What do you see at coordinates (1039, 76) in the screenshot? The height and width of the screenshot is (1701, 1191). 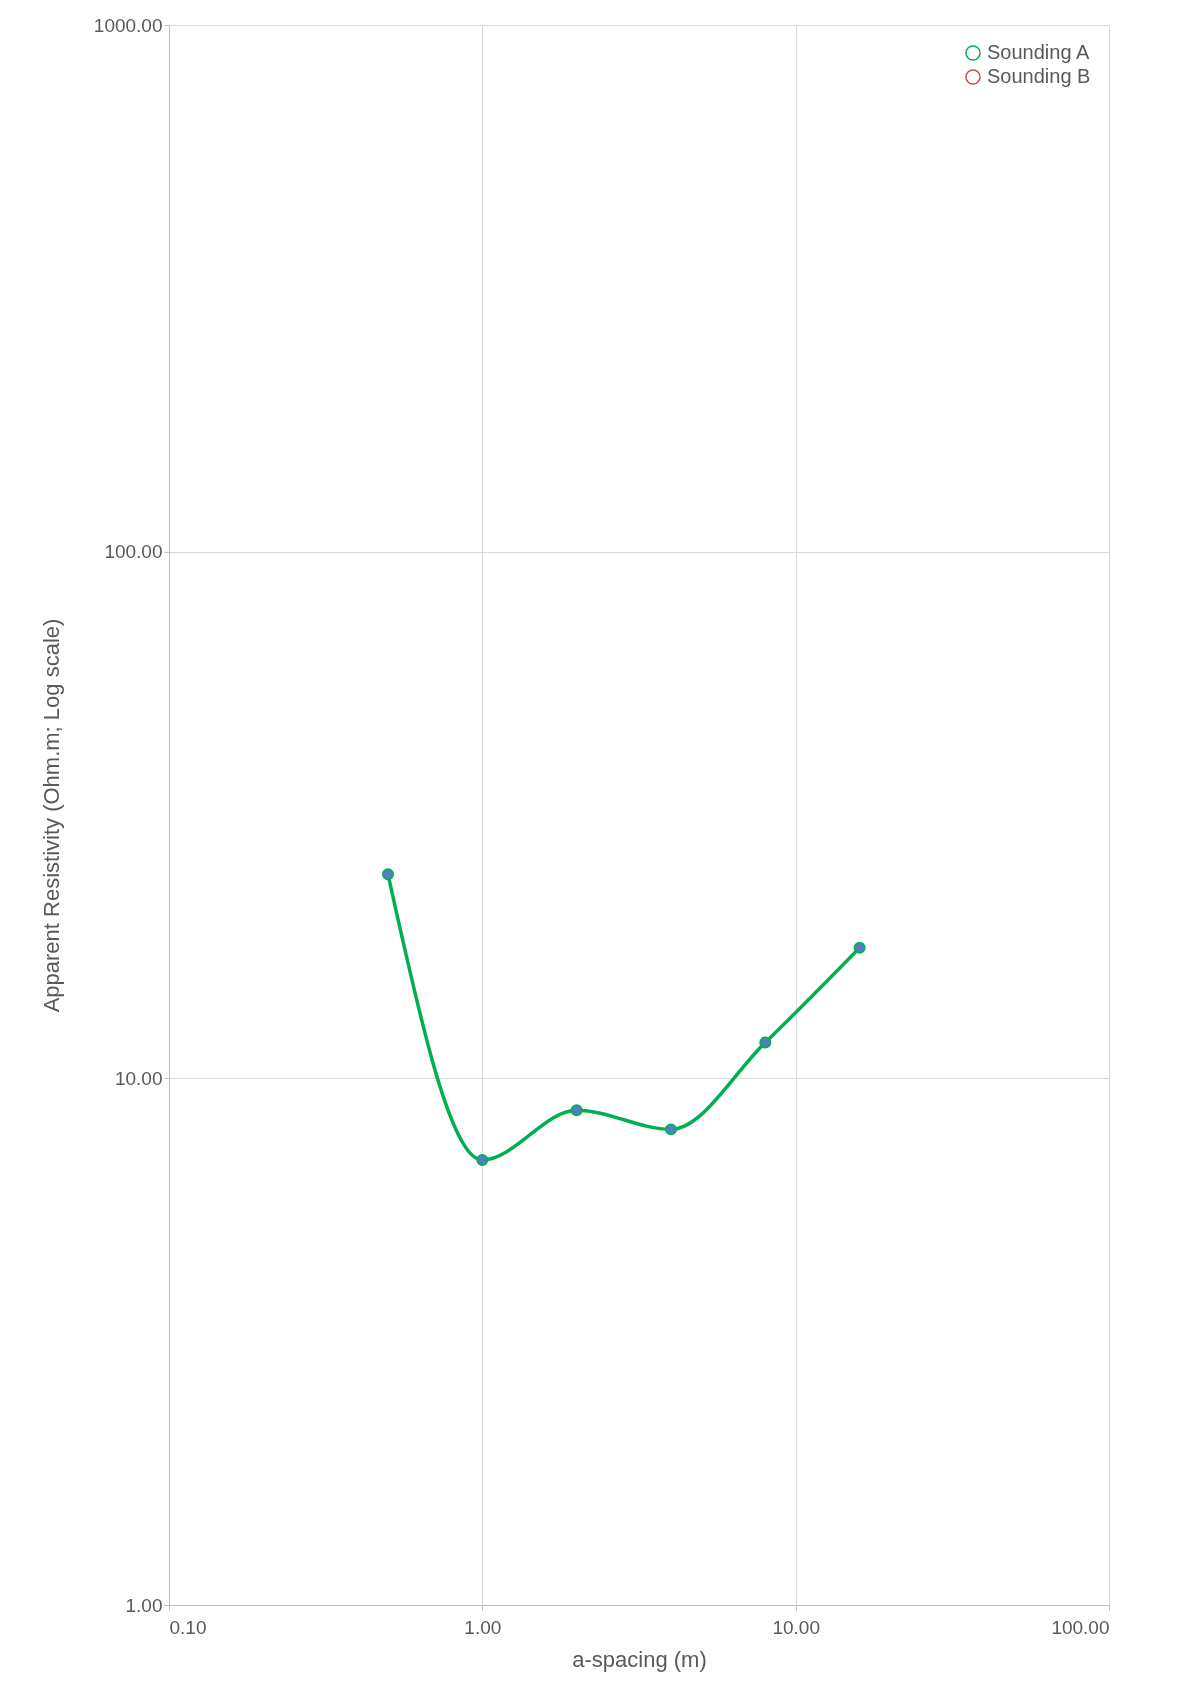 I see `legend-label: Sounding B` at bounding box center [1039, 76].